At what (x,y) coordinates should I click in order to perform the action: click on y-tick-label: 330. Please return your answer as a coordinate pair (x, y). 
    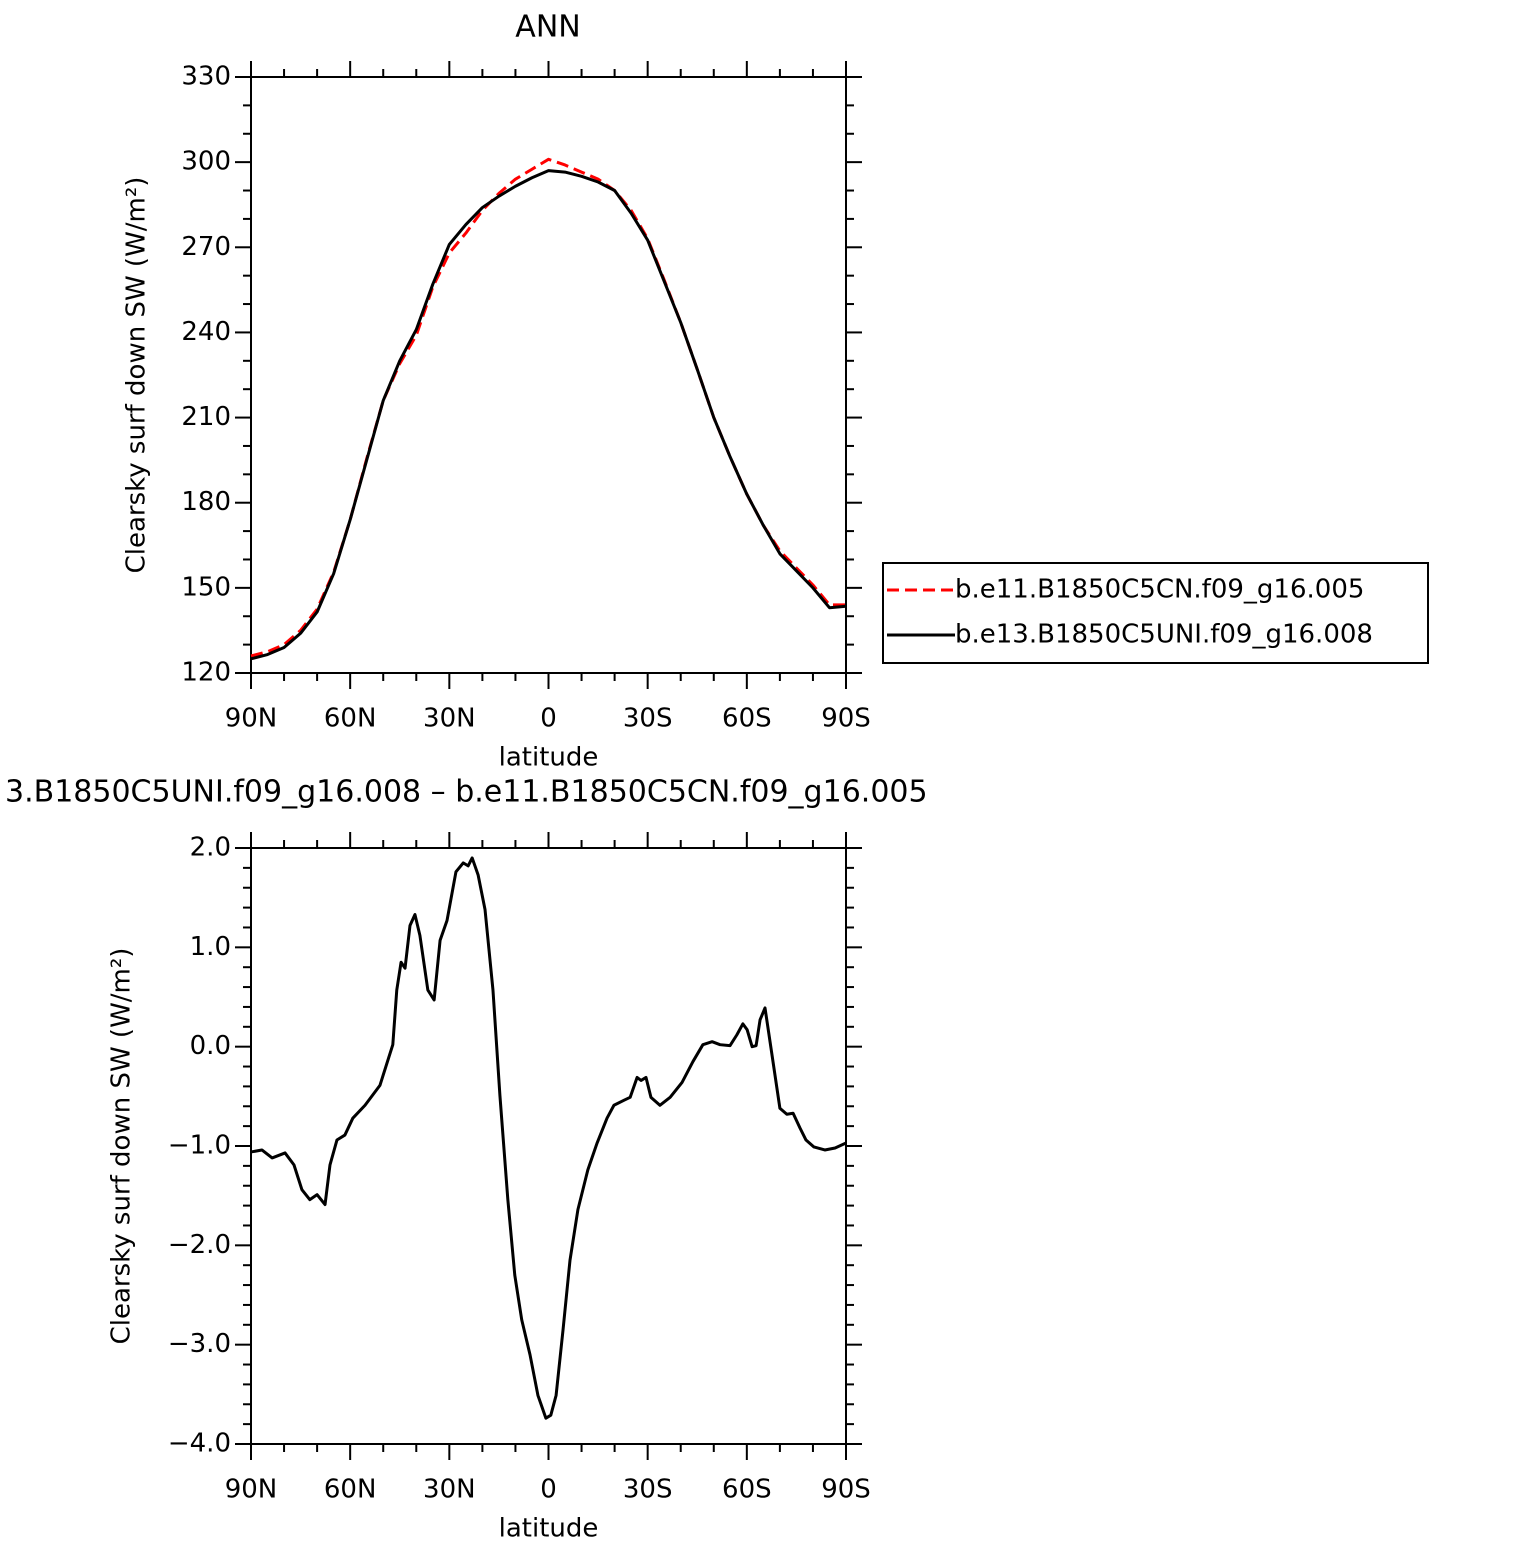
    Looking at the image, I should click on (206, 77).